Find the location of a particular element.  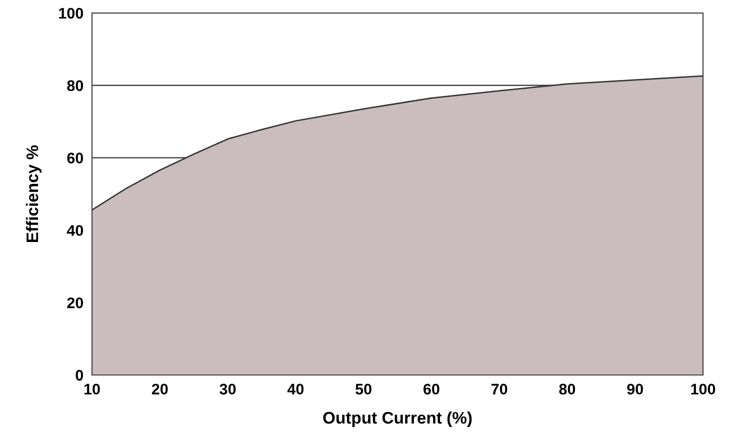

x-axis-title: Output Current (%) is located at coordinates (397, 419).